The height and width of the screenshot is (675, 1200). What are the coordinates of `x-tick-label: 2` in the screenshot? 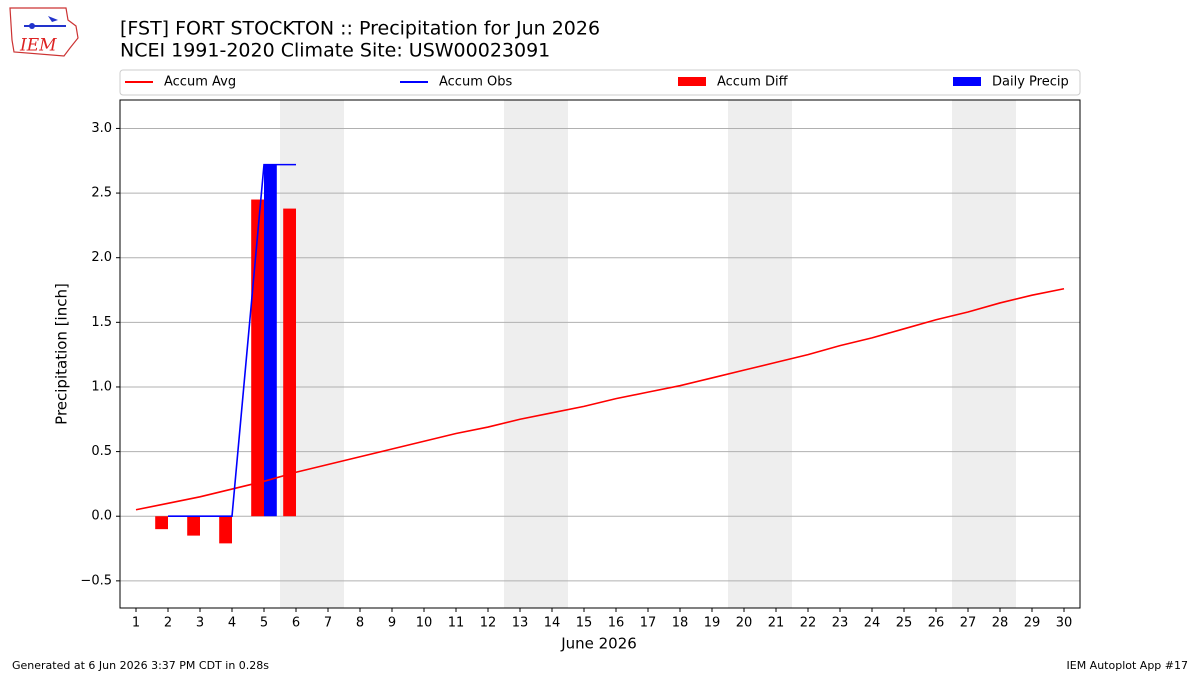 It's located at (168, 623).